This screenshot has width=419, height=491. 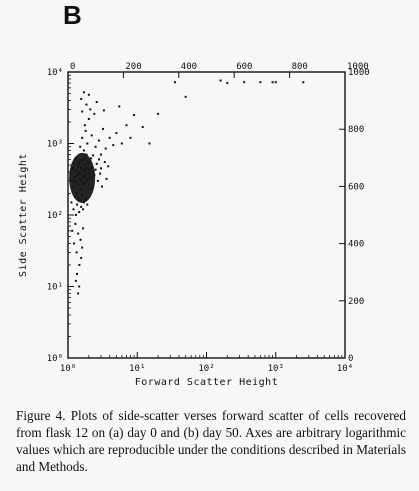 What do you see at coordinates (68, 369) in the screenshot?
I see `x-tick-label: 10⁰` at bounding box center [68, 369].